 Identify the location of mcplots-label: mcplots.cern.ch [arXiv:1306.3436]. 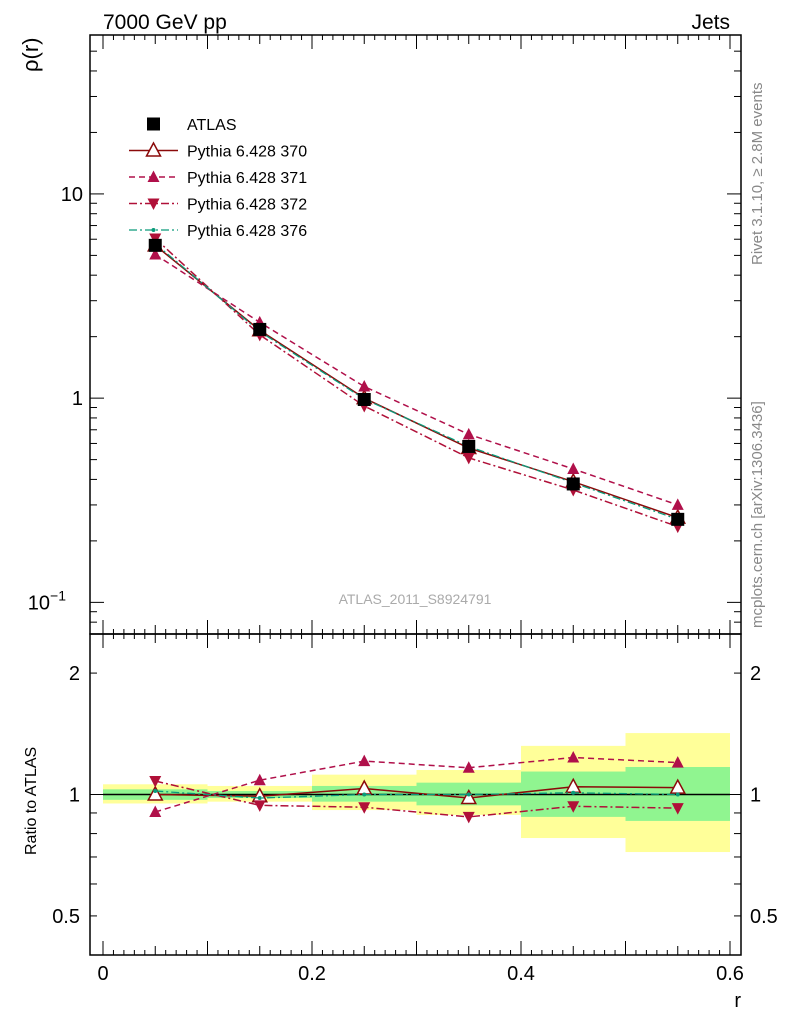
(757, 514).